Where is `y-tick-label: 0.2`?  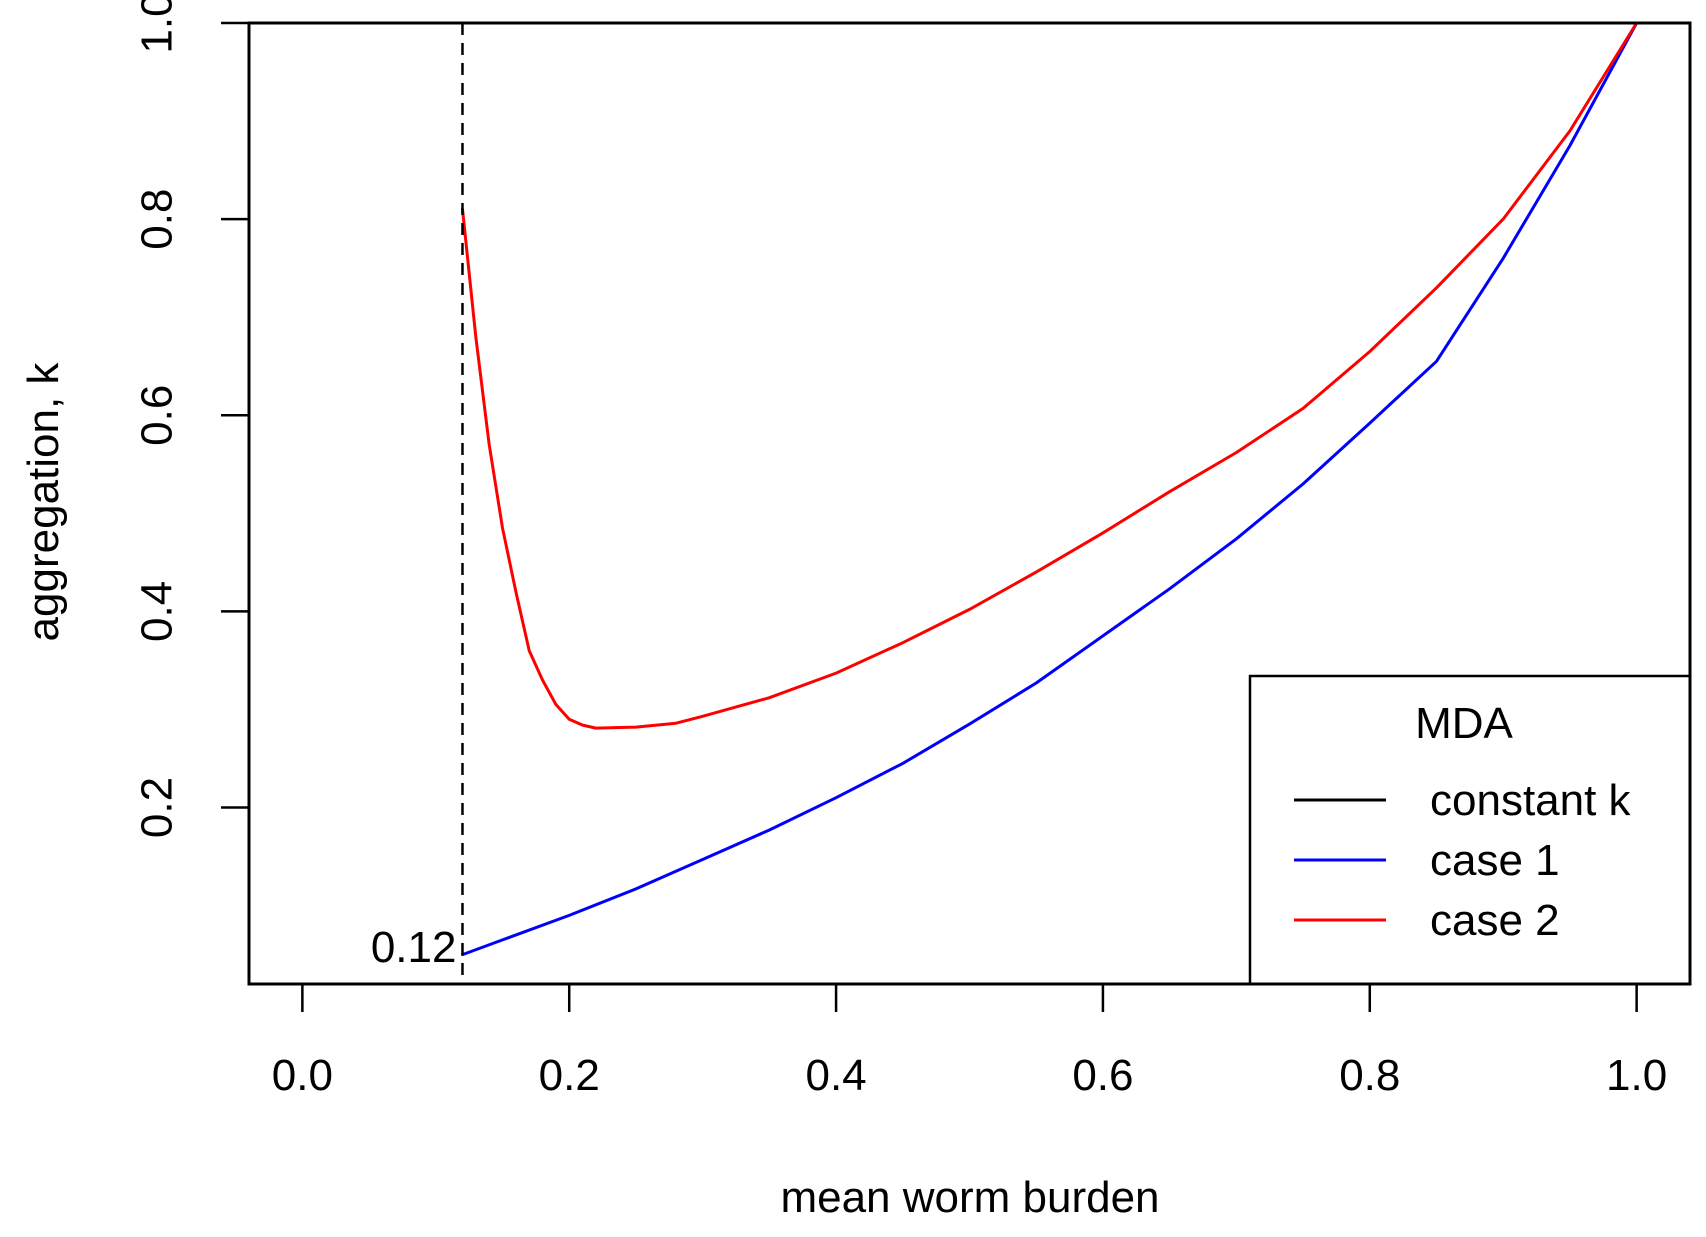
y-tick-label: 0.2 is located at coordinates (157, 807).